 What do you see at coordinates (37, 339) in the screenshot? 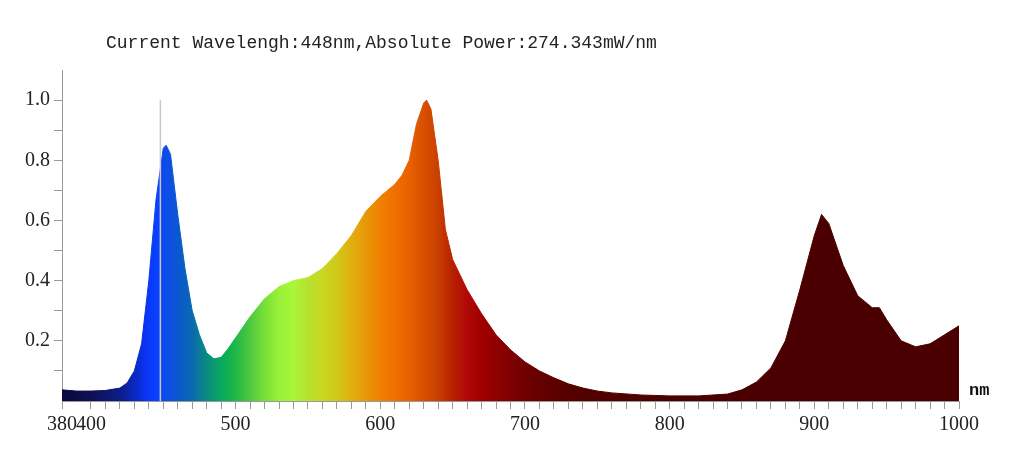
I see `y-tick-label: 0.2` at bounding box center [37, 339].